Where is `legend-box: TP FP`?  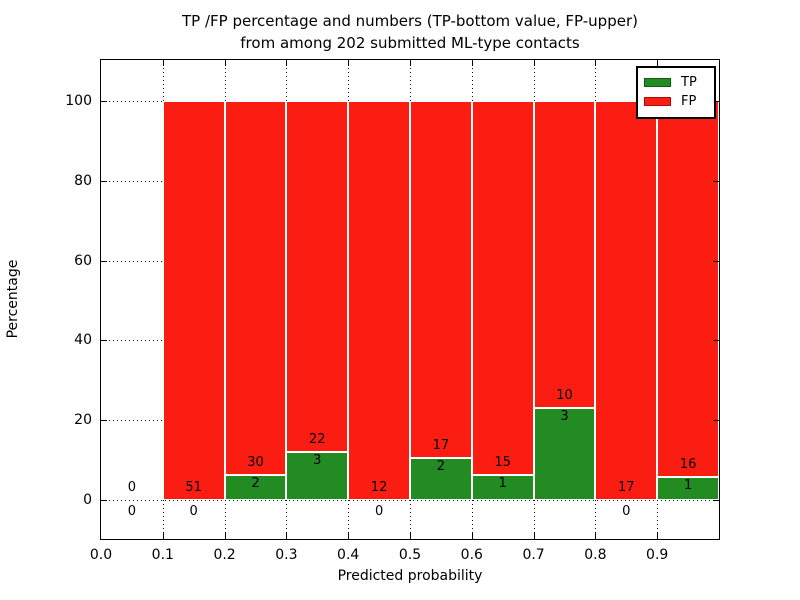
legend-box: TP FP is located at coordinates (676, 92).